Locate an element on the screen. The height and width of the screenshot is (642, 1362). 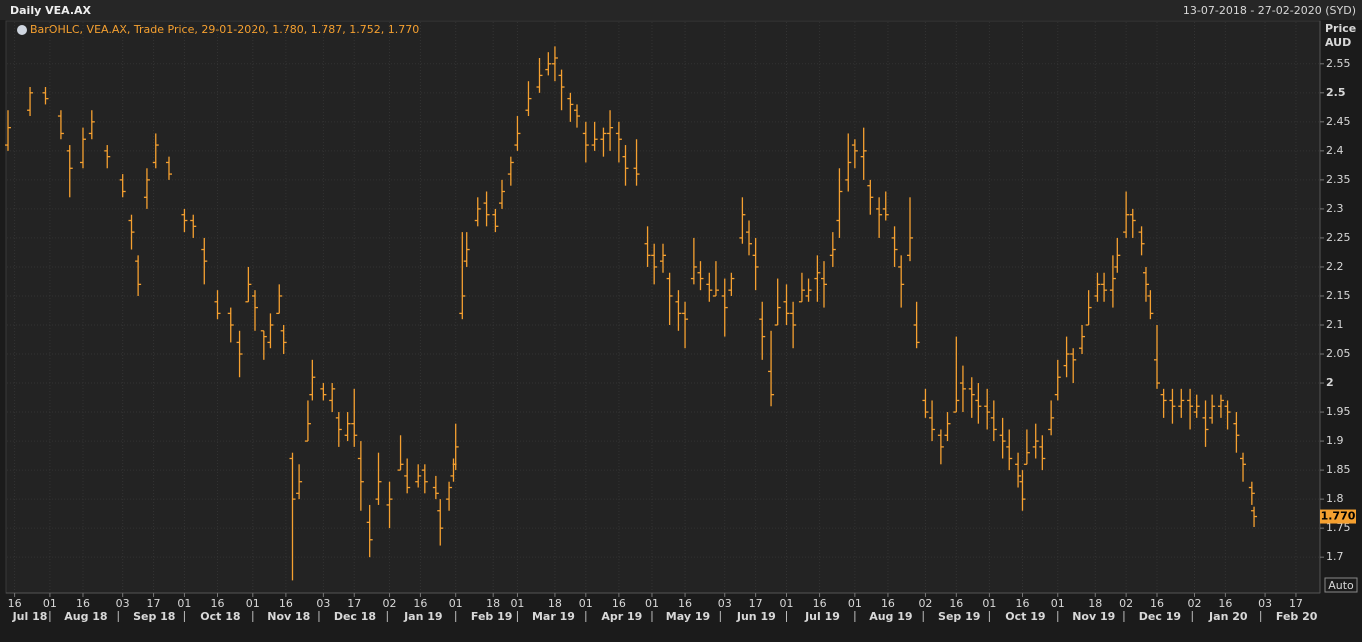
last-price-label: 1.770 is located at coordinates (1338, 516).